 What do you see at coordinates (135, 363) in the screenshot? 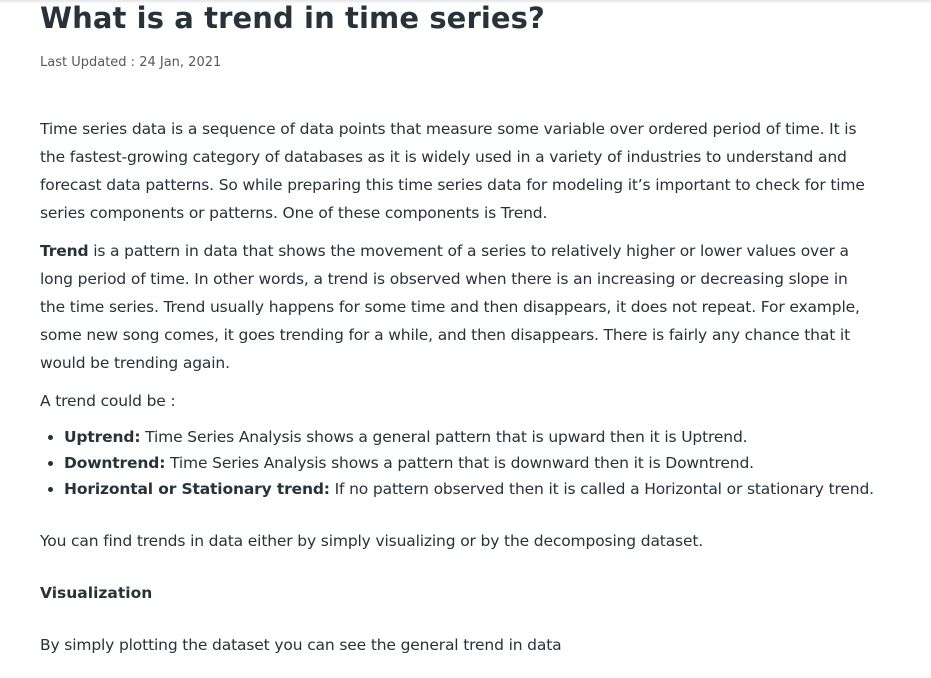
I see `paragraph-line: would be trending again.` at bounding box center [135, 363].